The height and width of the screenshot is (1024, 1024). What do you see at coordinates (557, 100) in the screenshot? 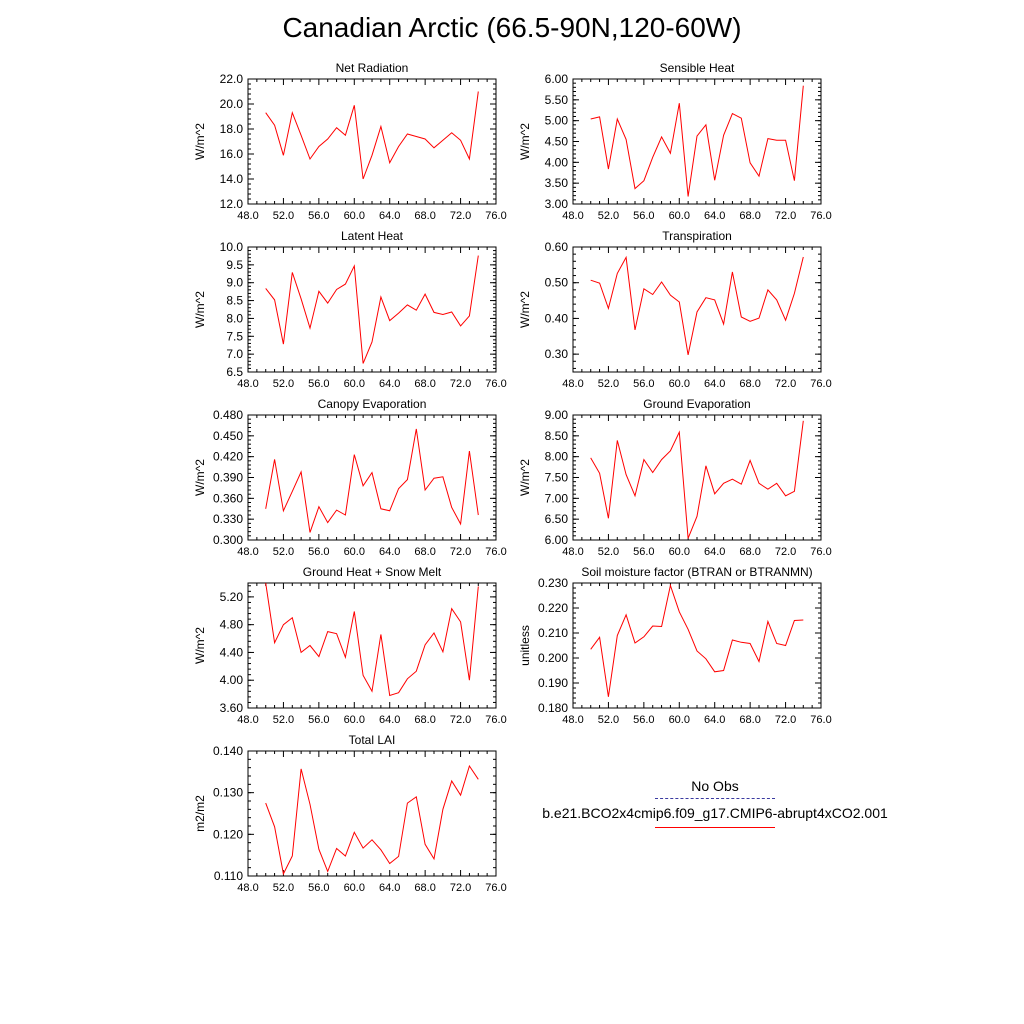
I see `y-tick-label: 5.50` at bounding box center [557, 100].